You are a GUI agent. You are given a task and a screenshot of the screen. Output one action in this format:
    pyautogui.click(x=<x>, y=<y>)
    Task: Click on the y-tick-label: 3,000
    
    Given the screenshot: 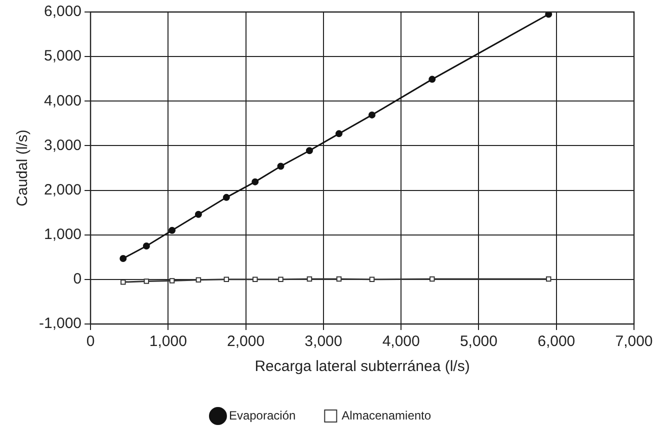 What is the action you would take?
    pyautogui.click(x=63, y=145)
    